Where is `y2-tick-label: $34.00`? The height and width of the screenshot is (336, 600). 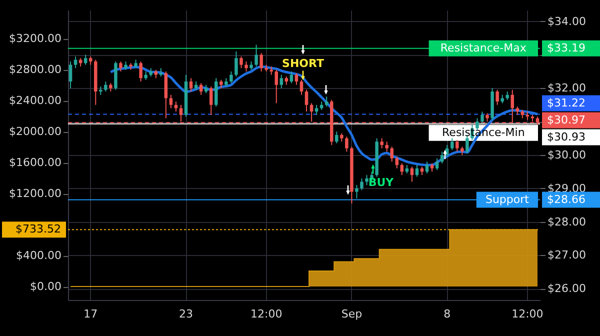 y2-tick-label: $34.00 is located at coordinates (567, 21).